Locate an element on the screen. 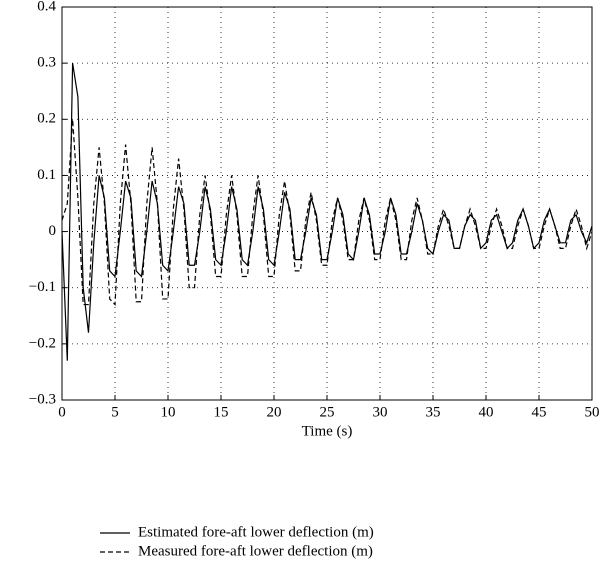 Image resolution: width=611 pixels, height=562 pixels. y-tick-label: 0.4 is located at coordinates (46, 7).